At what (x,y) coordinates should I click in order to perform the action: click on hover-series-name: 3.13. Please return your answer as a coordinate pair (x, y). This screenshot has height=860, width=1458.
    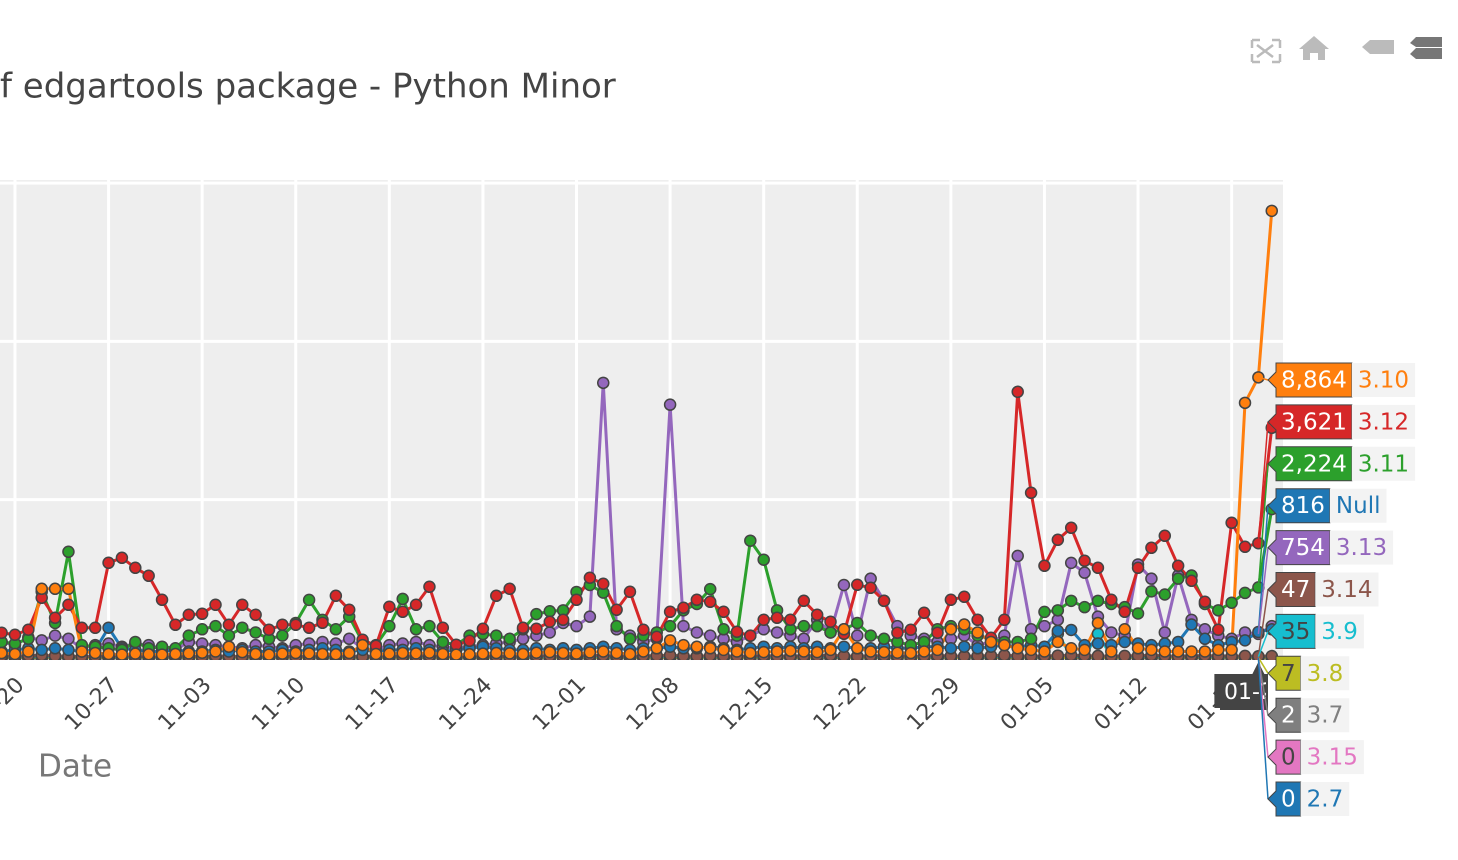
    Looking at the image, I should click on (1361, 548).